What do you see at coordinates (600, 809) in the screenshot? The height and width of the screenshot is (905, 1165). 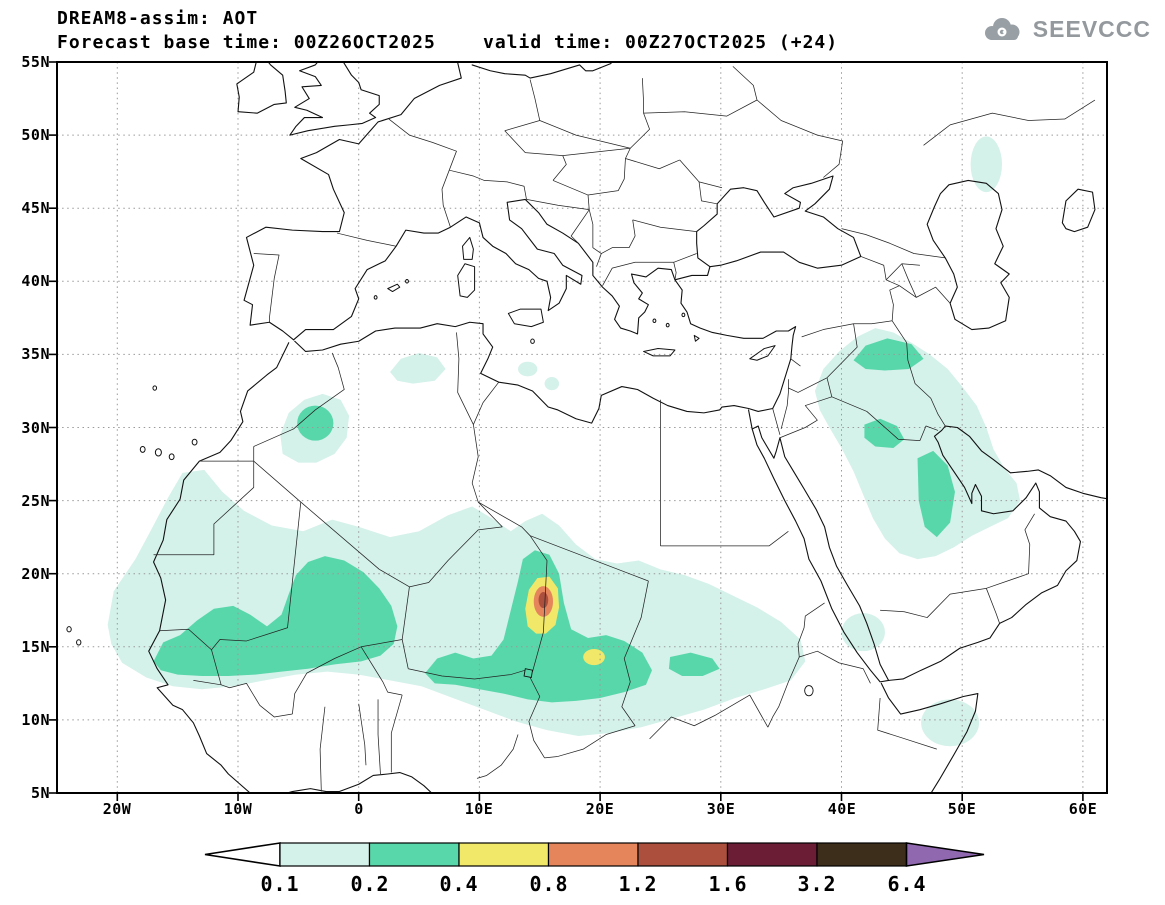 I see `lon-label: 20E` at bounding box center [600, 809].